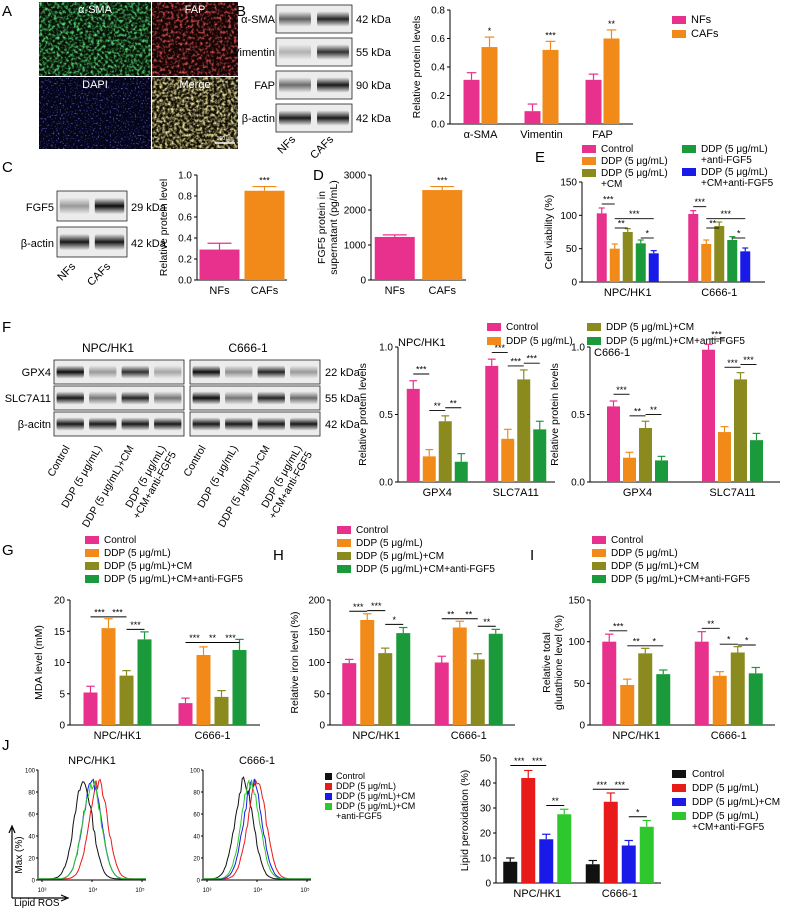  What do you see at coordinates (31, 816) in the screenshot?
I see `y-tick-label: 60` at bounding box center [31, 816].